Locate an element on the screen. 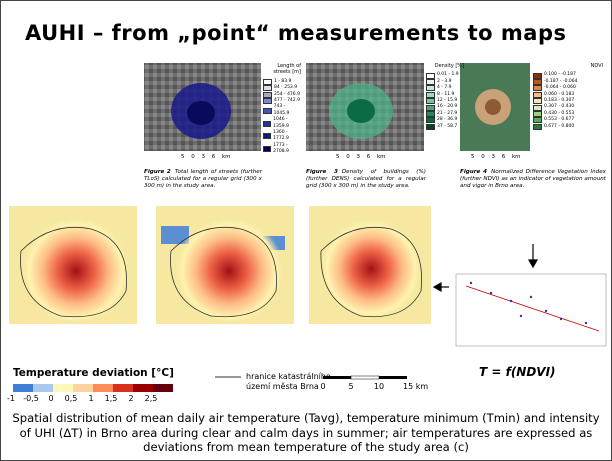 The image size is (612, 461). legend-label: 21 - 27.9 is located at coordinates (447, 113).